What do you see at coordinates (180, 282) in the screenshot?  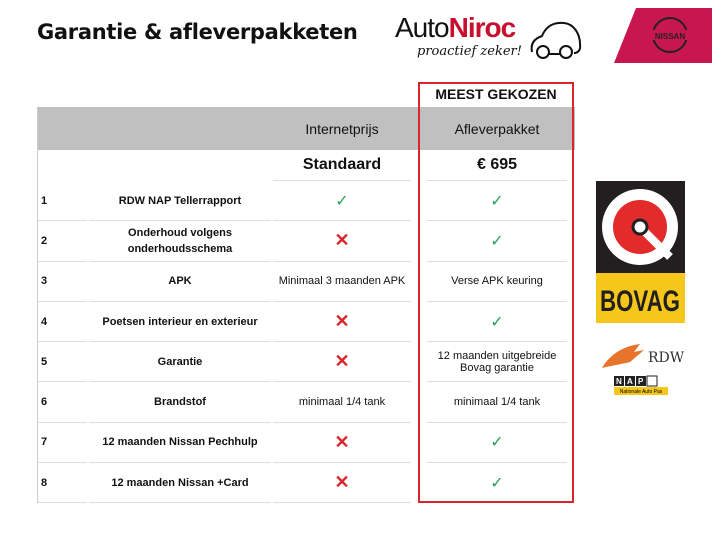 I see `row-label: APK` at bounding box center [180, 282].